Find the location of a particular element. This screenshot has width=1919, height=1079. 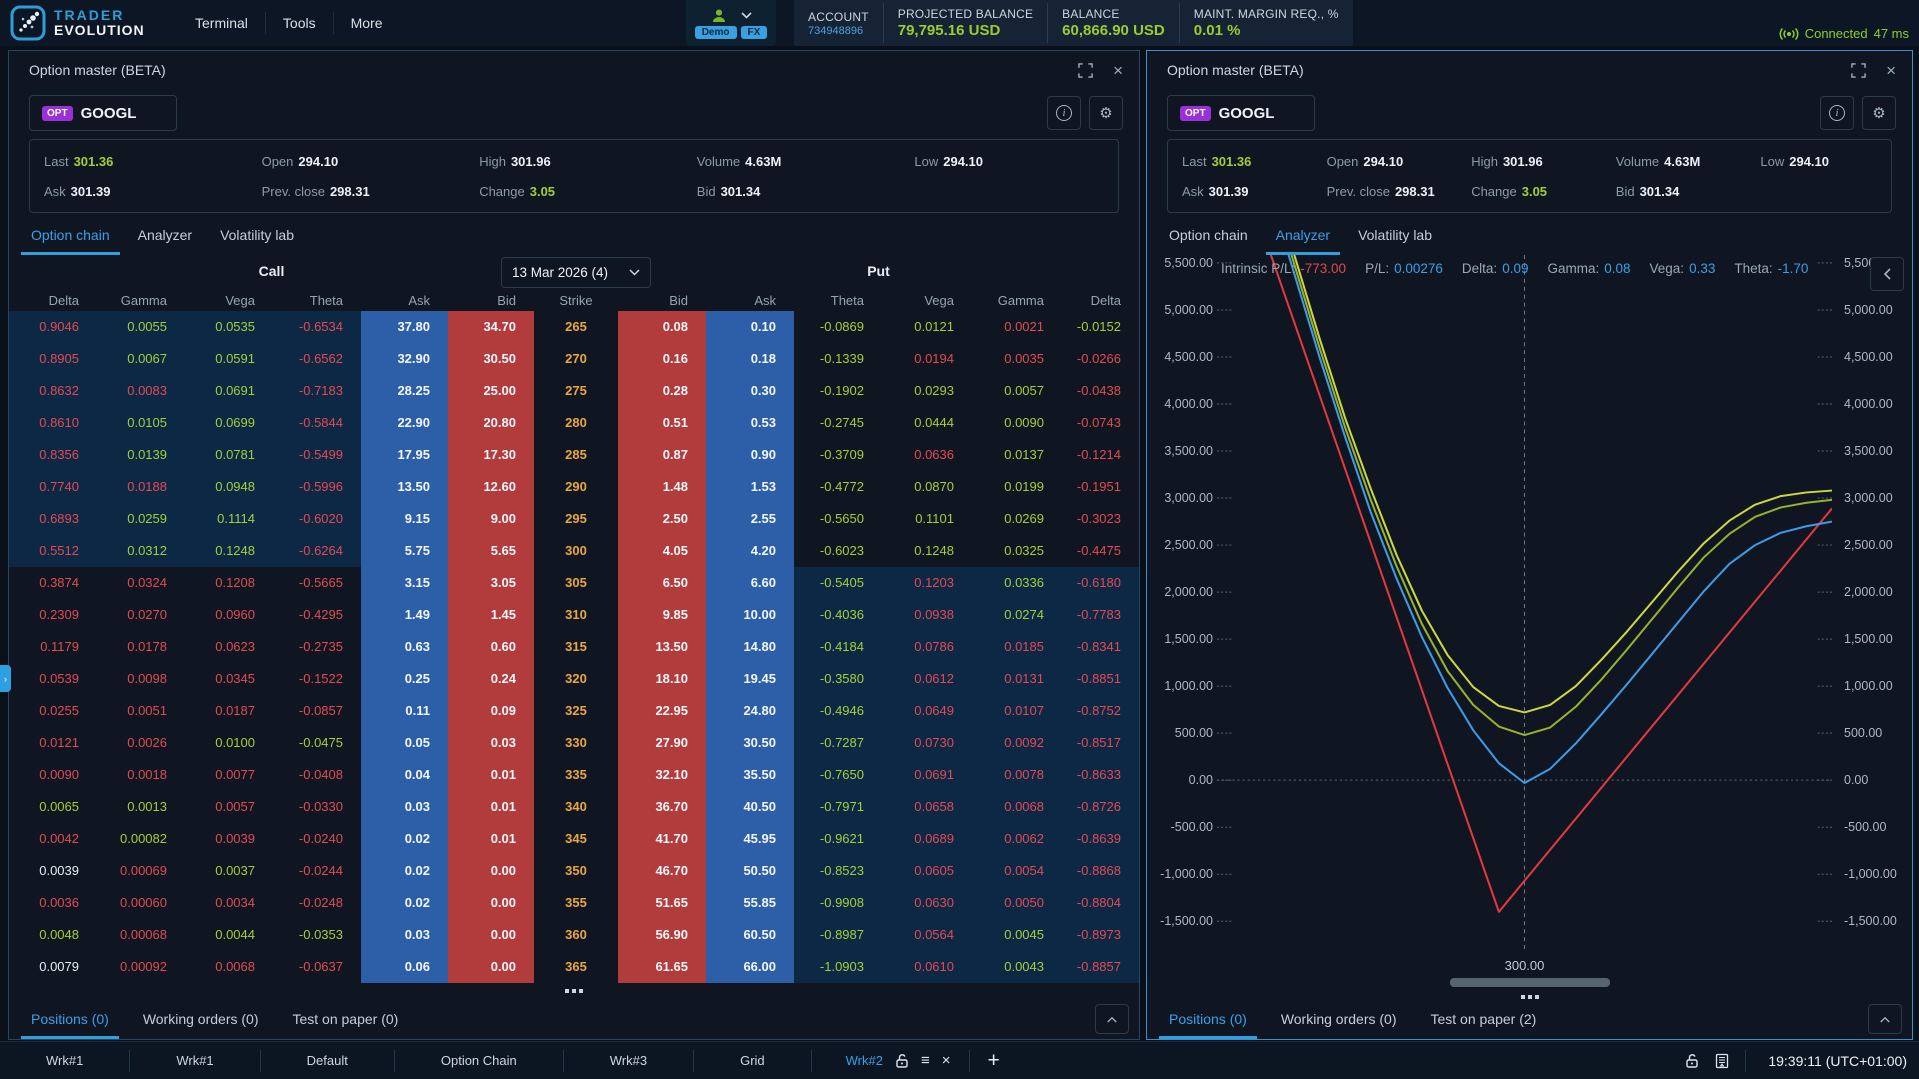

call-ask-cell: 0.06 is located at coordinates (404, 967).